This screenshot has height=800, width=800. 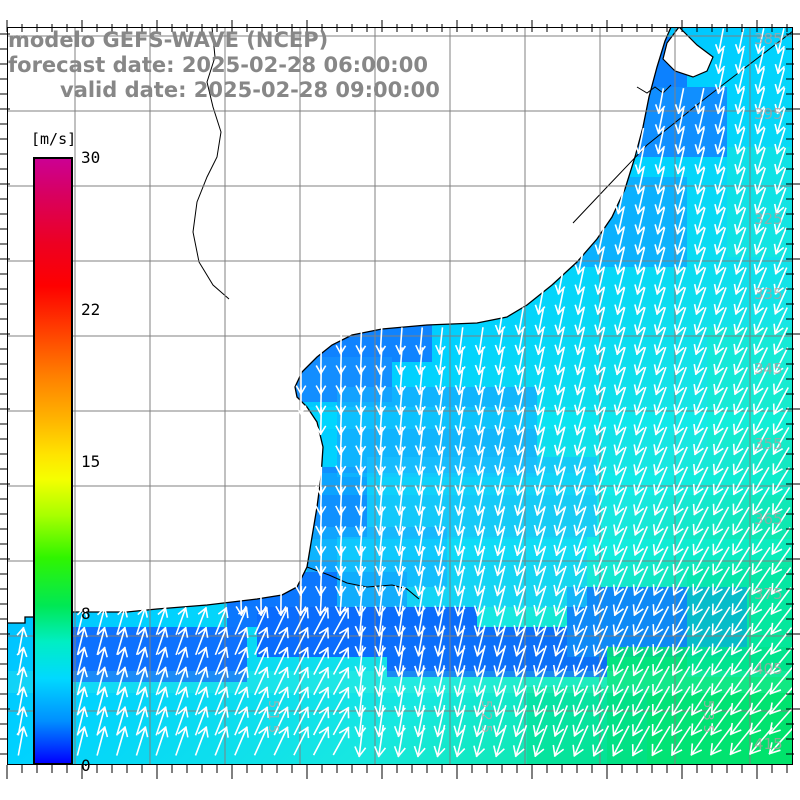 What do you see at coordinates (768, 39) in the screenshot?
I see `axis-label-right-6: 385` at bounding box center [768, 39].